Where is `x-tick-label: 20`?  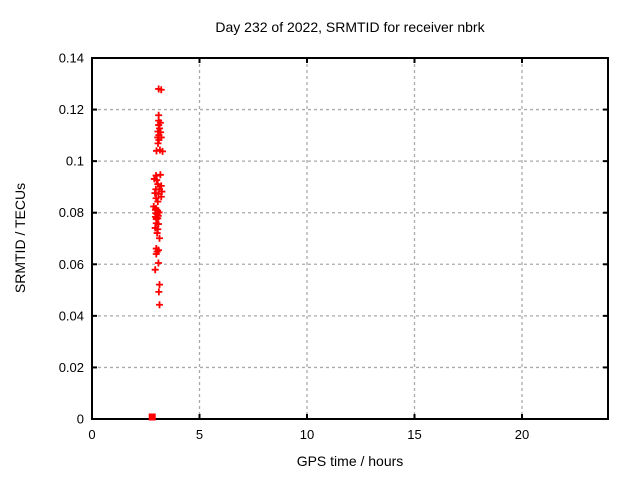
x-tick-label: 20 is located at coordinates (522, 434).